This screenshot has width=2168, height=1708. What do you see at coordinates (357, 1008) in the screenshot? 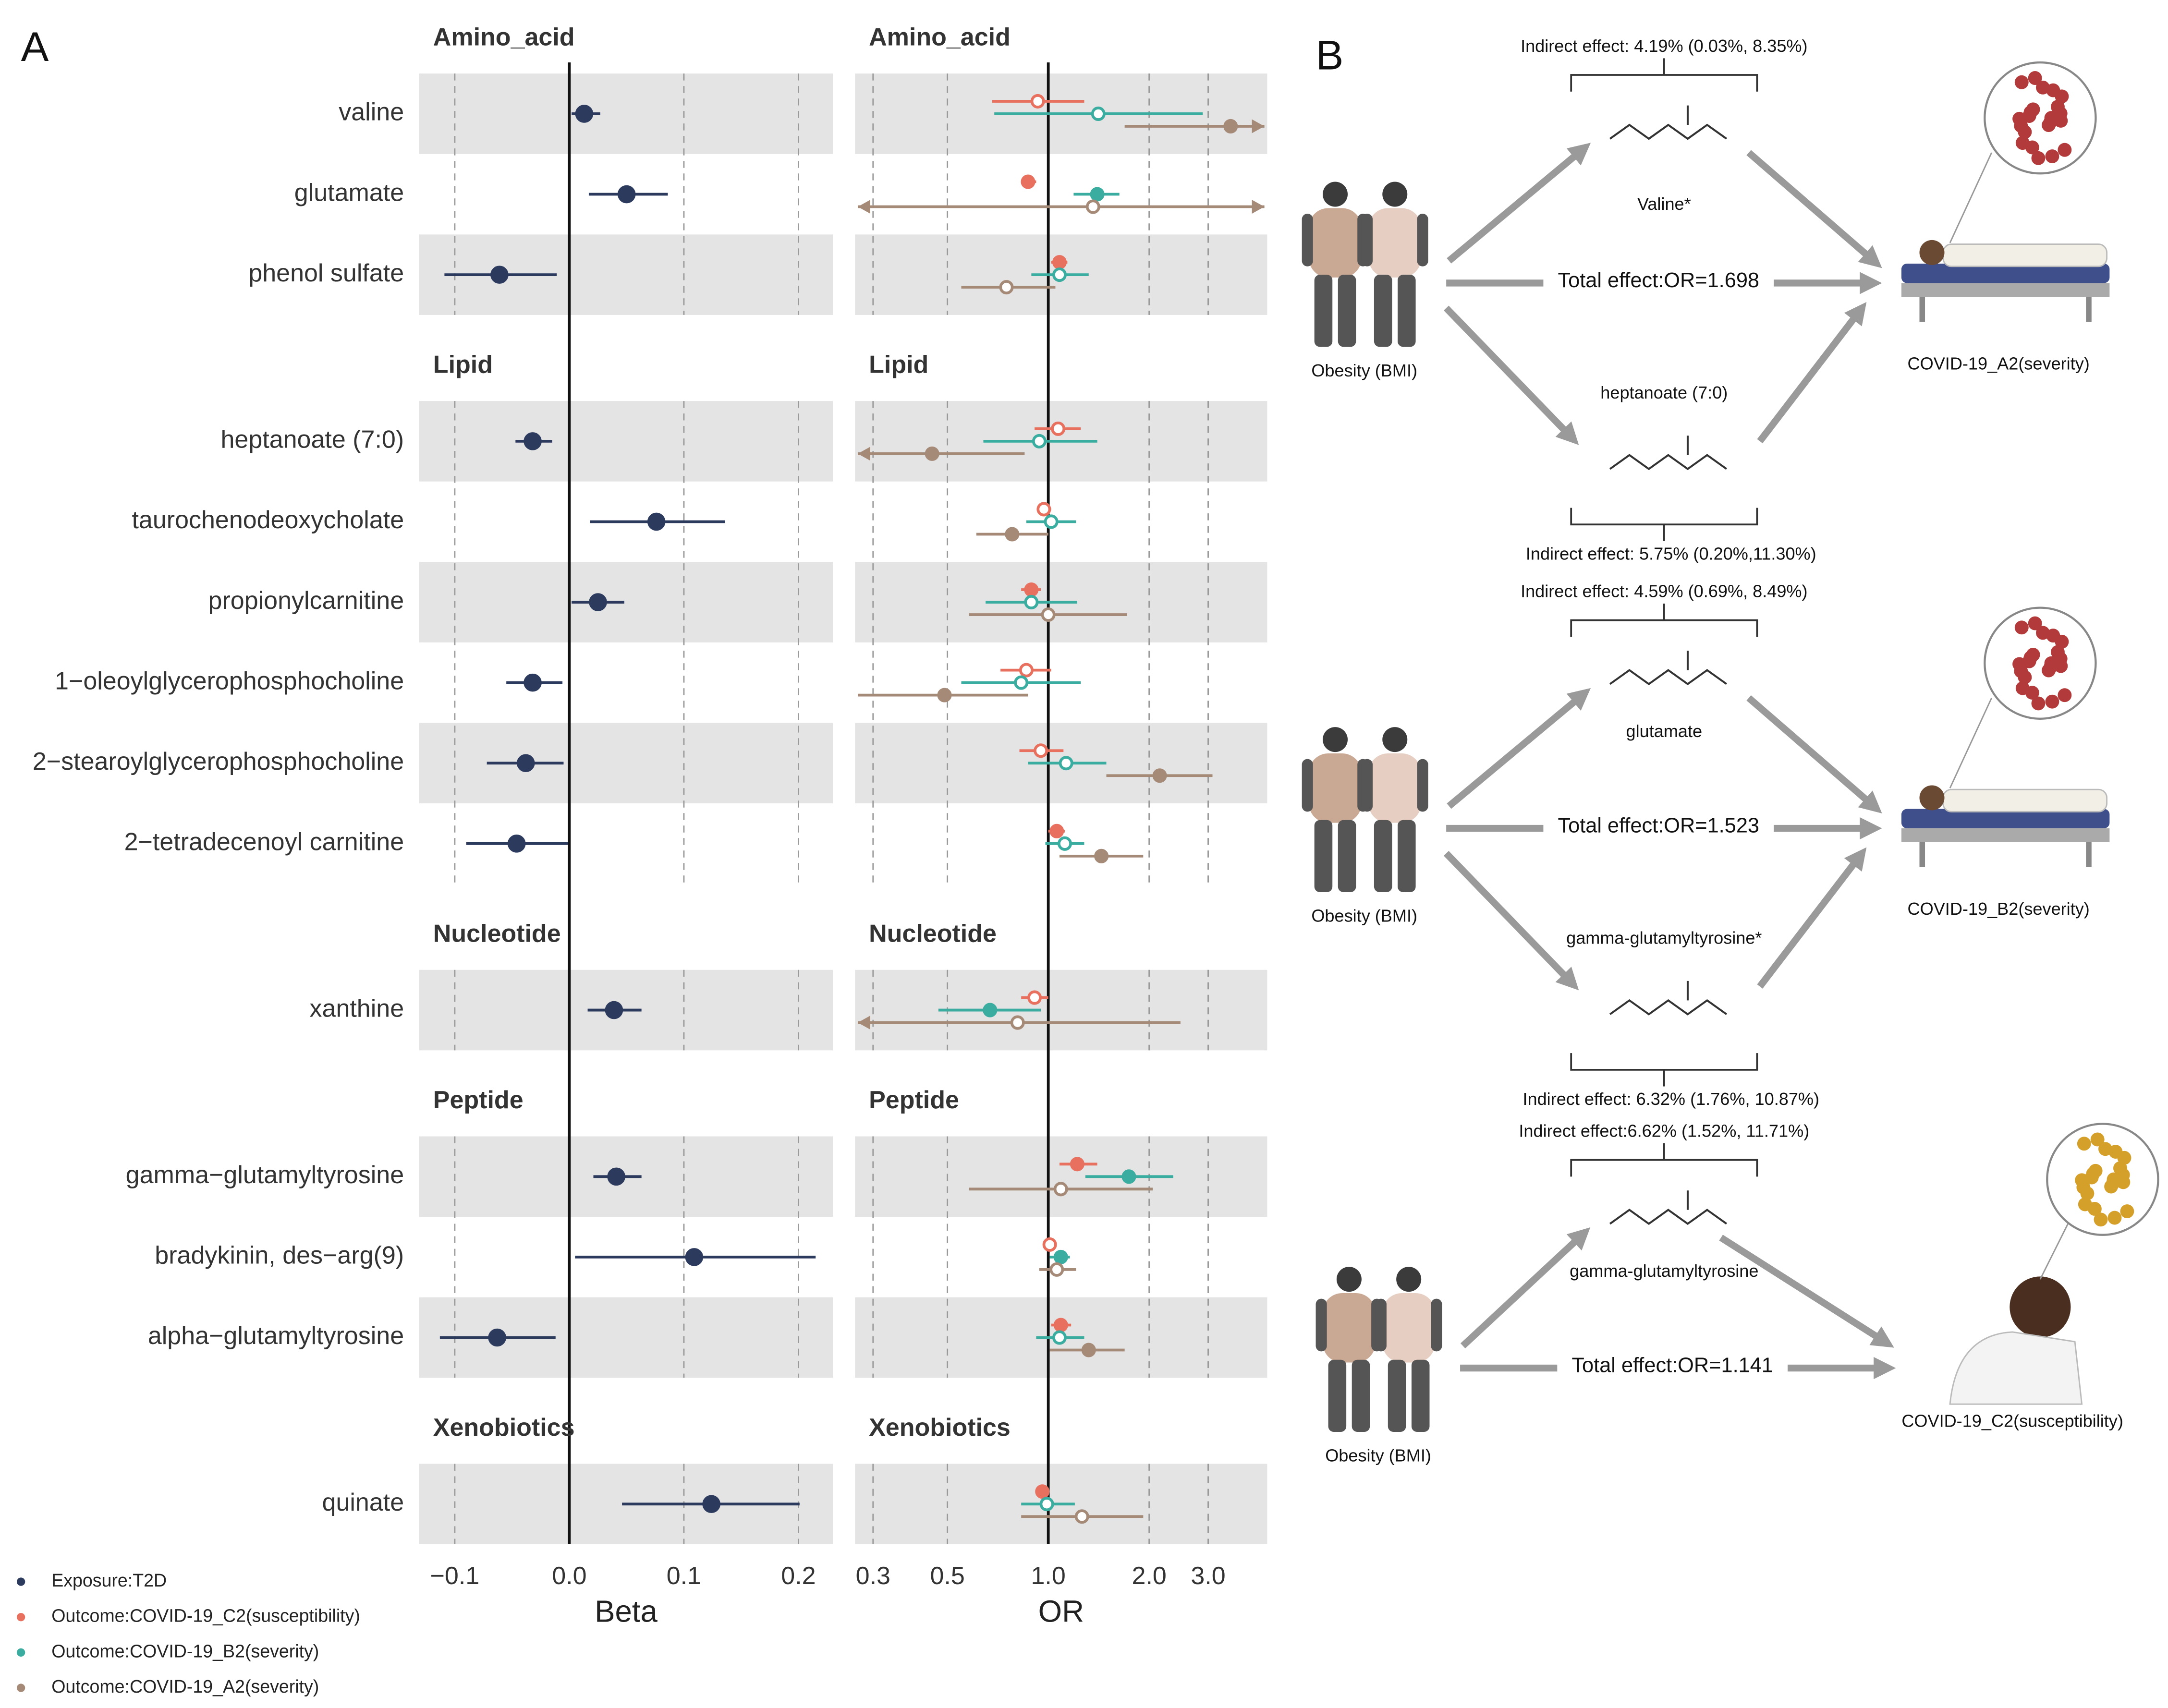
I see `category-label: xanthine` at bounding box center [357, 1008].